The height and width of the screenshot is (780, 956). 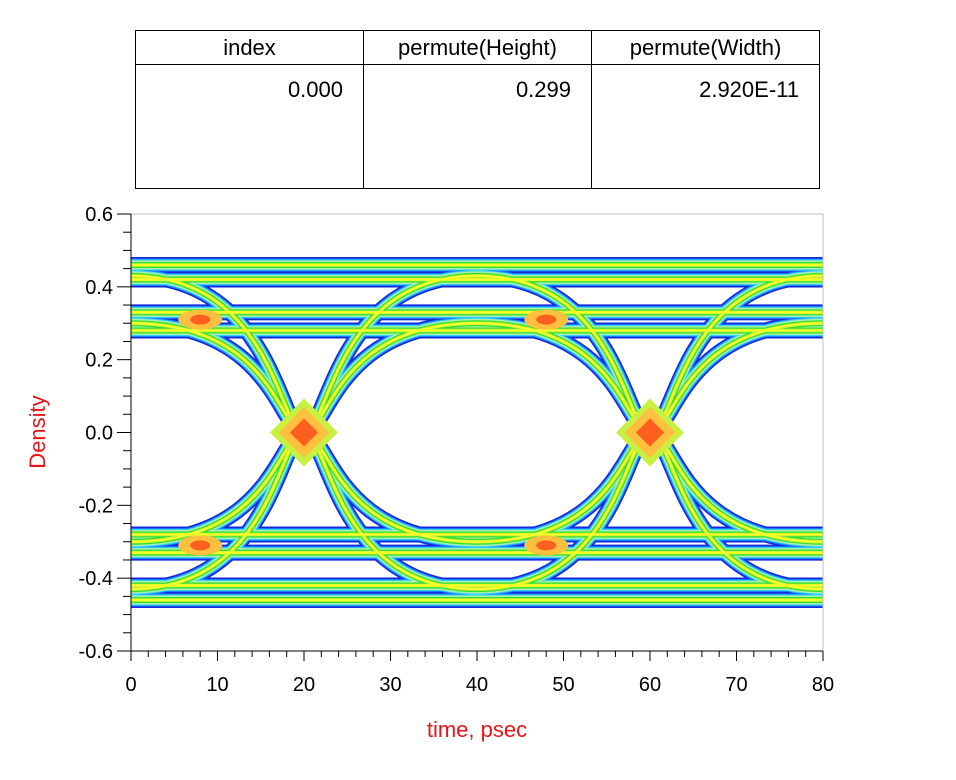 I want to click on x-tick-label: 60, so click(x=650, y=685).